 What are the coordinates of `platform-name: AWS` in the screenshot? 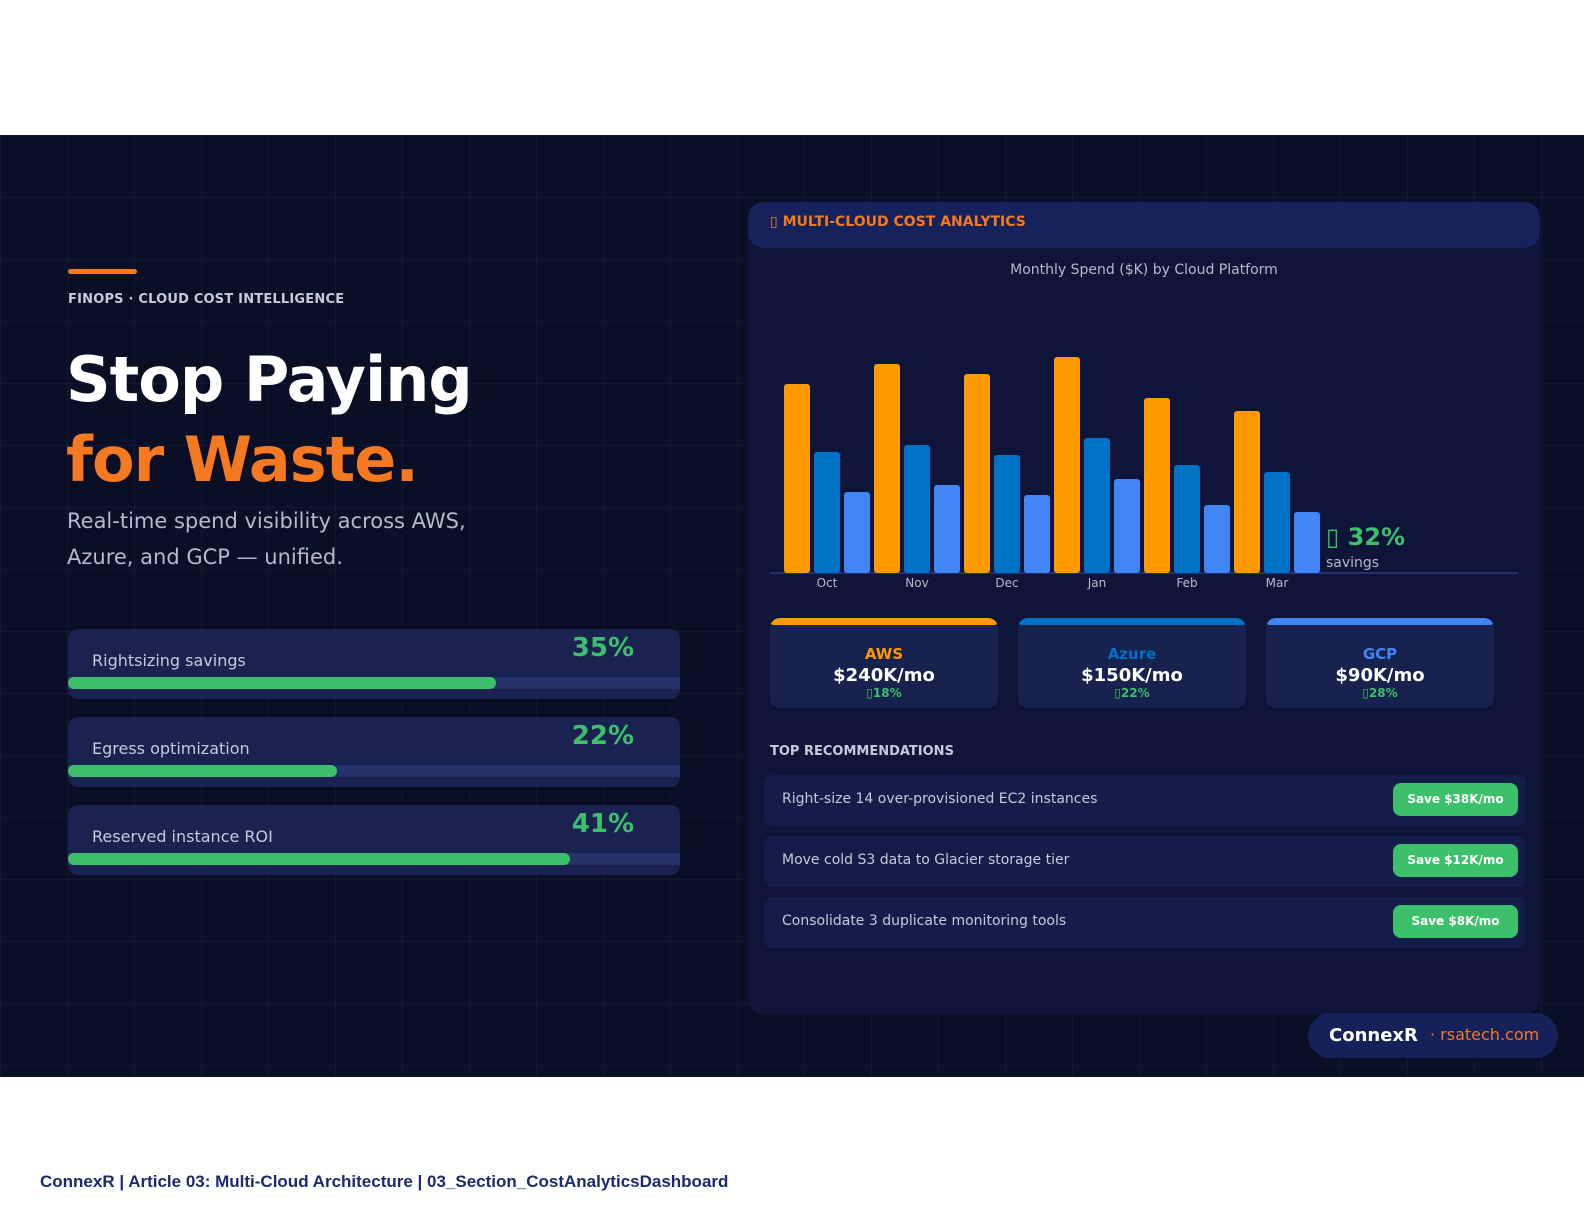 It's located at (884, 654).